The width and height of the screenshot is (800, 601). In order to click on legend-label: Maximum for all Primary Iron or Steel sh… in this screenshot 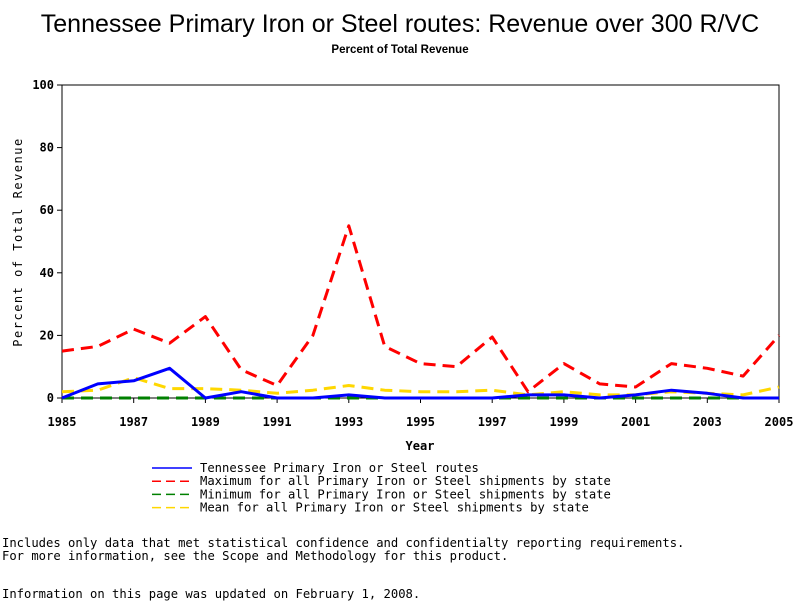, I will do `click(405, 481)`.